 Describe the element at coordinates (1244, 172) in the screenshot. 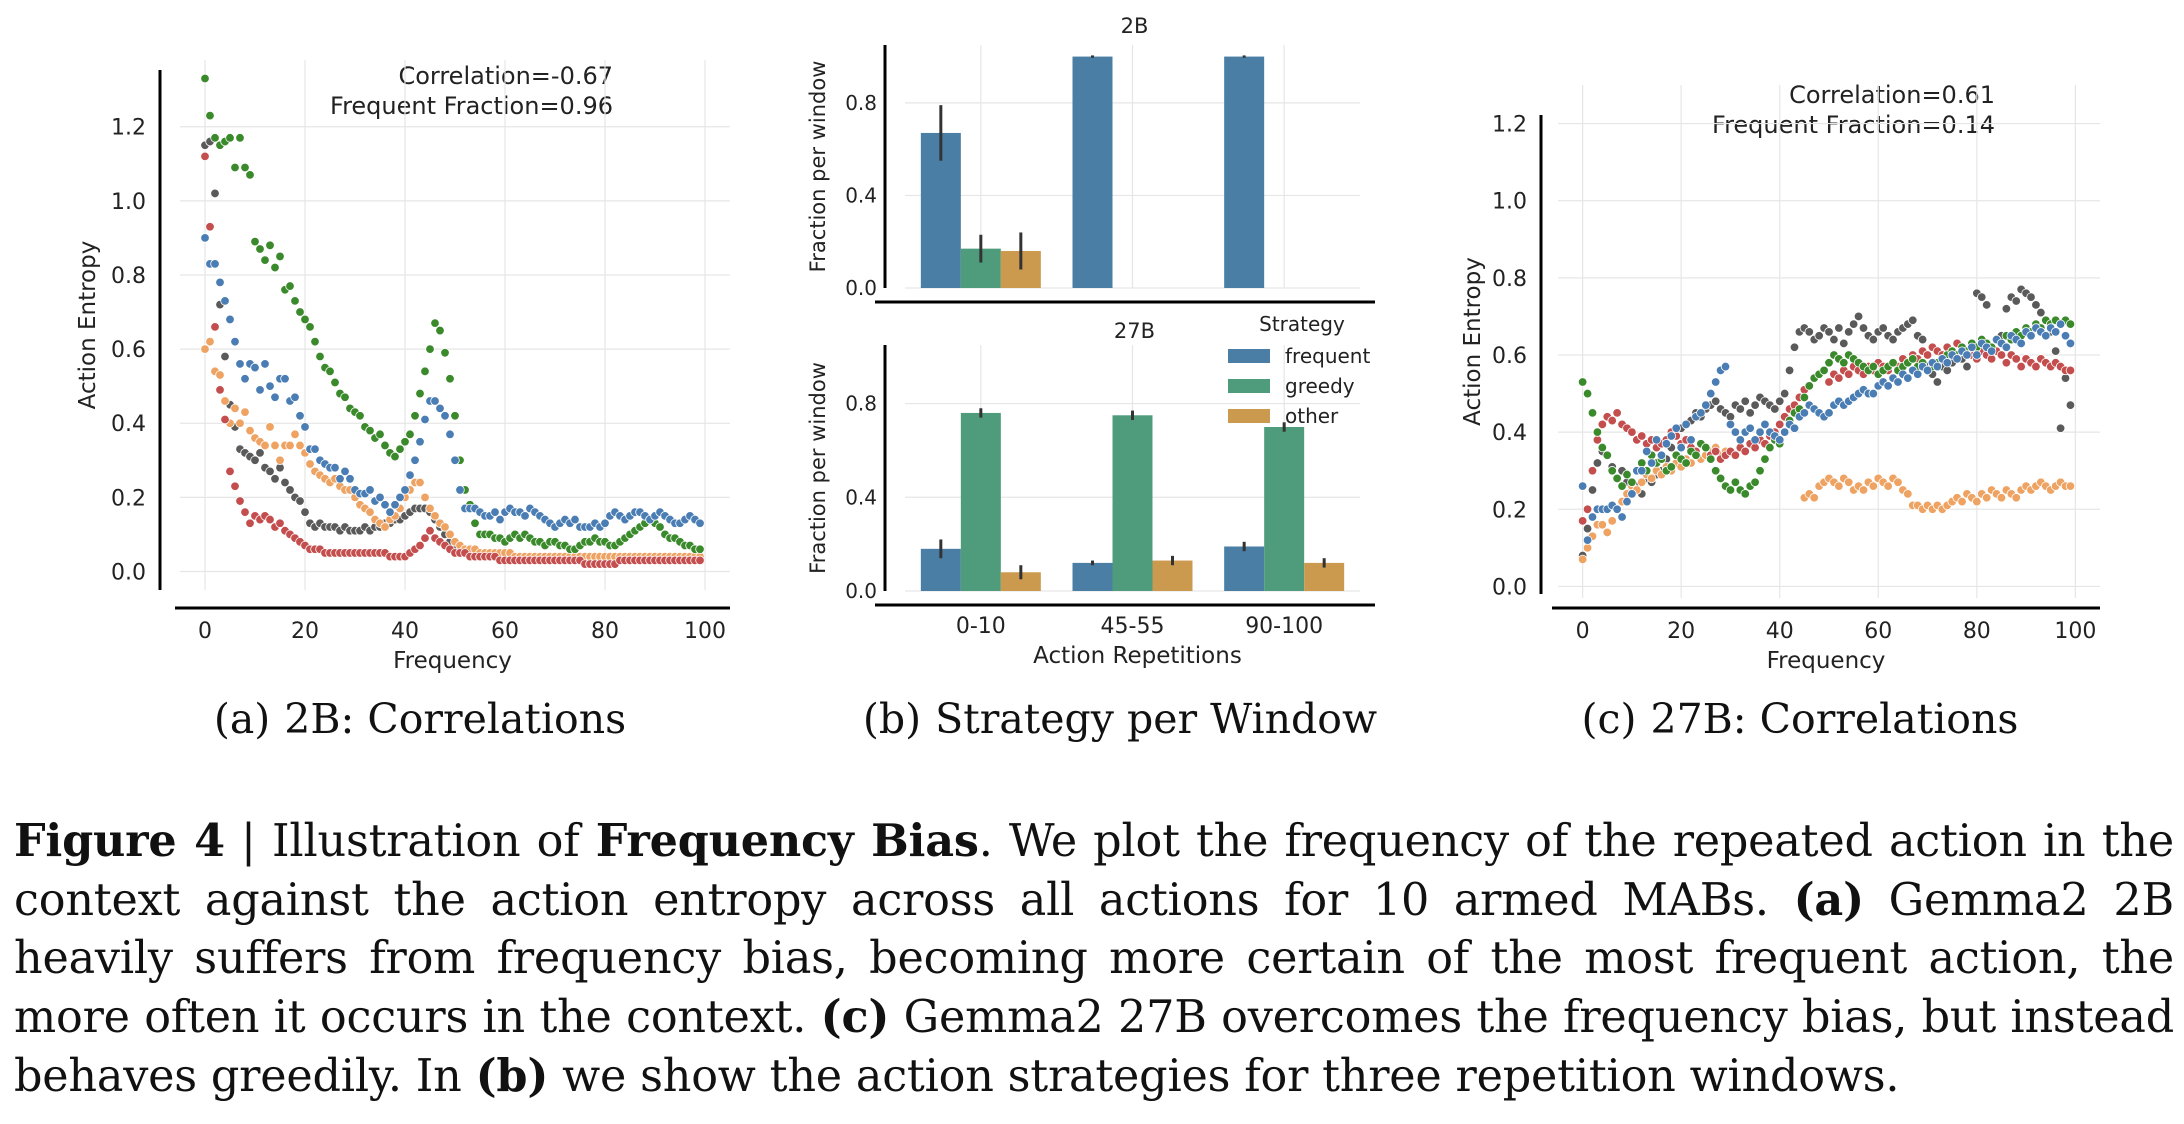

I see `bar-frequent` at that location.